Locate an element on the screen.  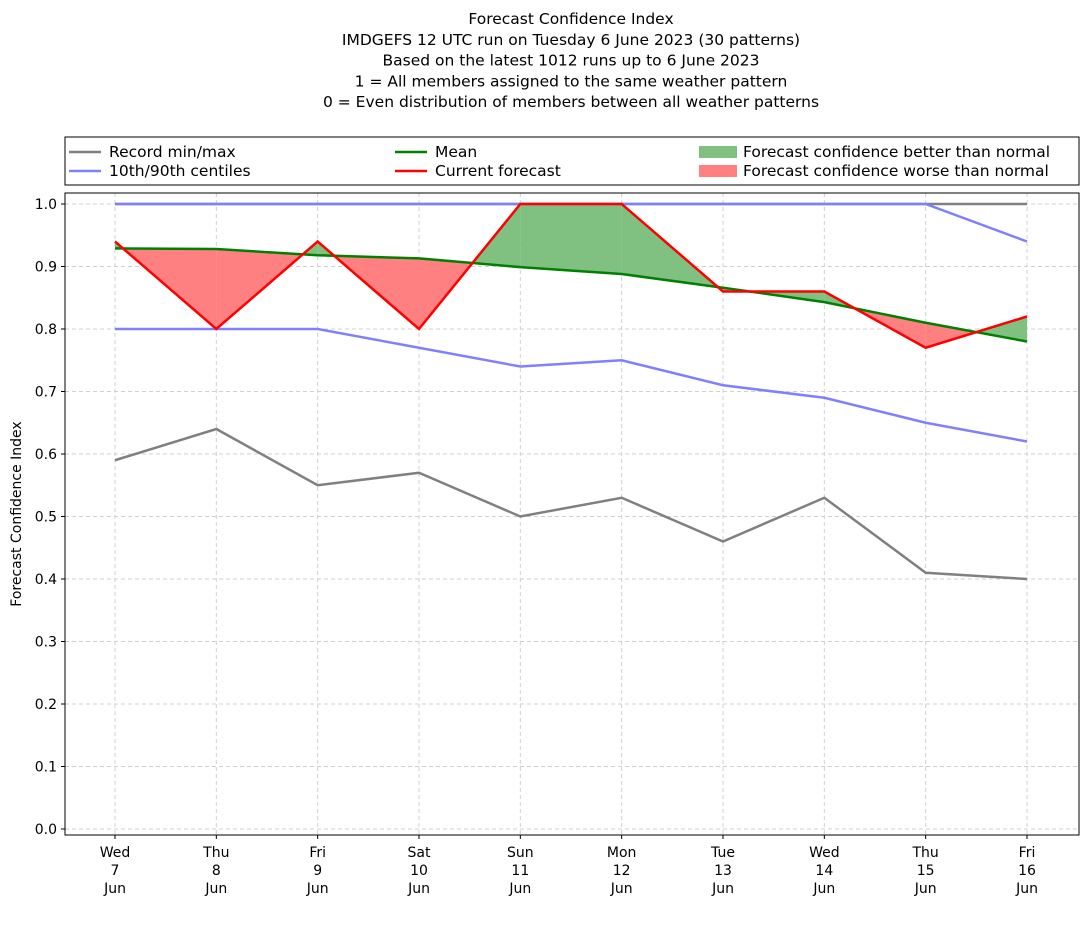
y-tick-label: 0.4 is located at coordinates (46, 580).